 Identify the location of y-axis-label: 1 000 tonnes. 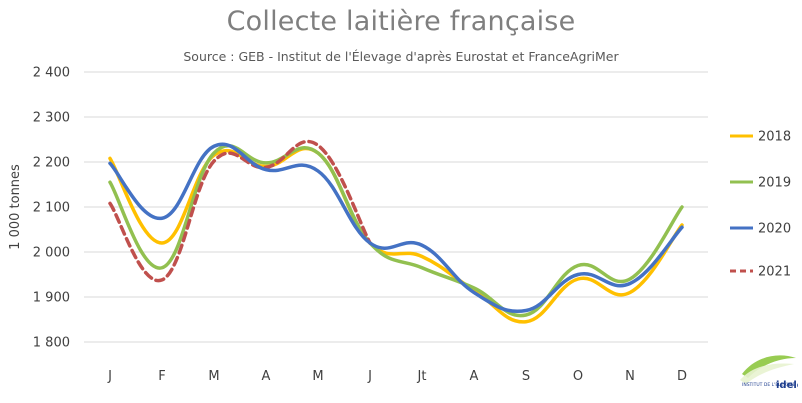
(15, 207).